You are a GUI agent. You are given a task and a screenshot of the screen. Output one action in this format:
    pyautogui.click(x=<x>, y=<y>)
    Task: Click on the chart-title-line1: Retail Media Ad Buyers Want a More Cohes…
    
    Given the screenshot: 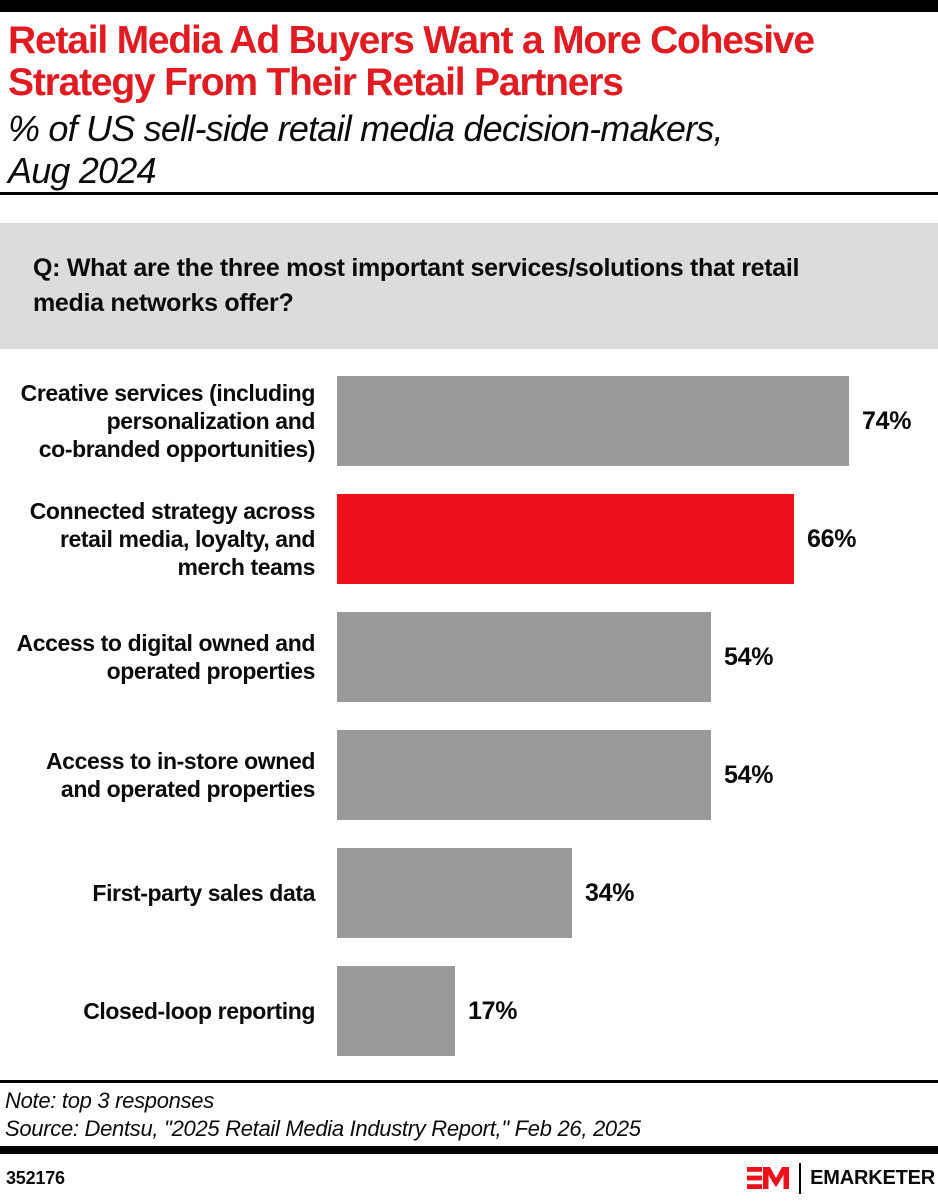 What is the action you would take?
    pyautogui.click(x=411, y=40)
    